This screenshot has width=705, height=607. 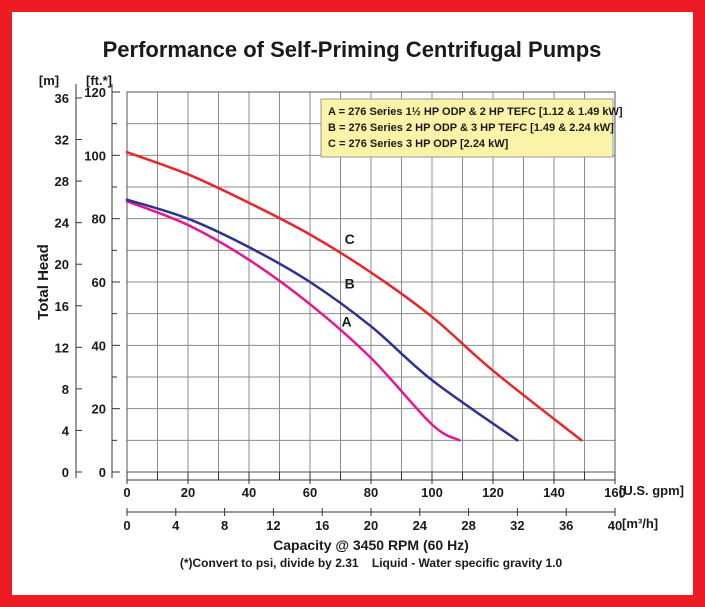 I want to click on x2-unit-label: [m³/h], so click(x=640, y=523).